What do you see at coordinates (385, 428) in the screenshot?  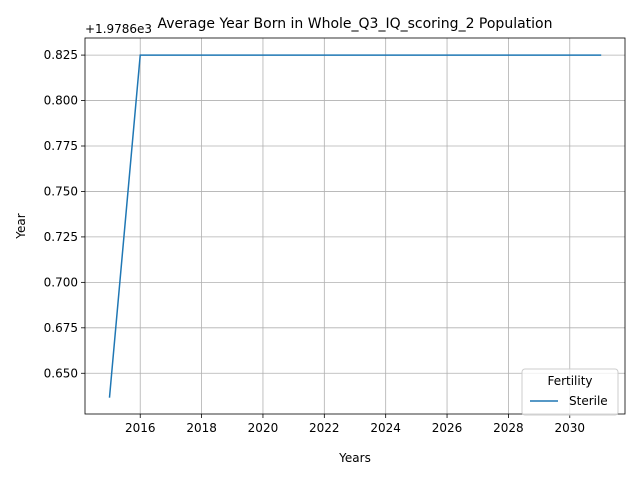 I see `x-tick-label: 2024` at bounding box center [385, 428].